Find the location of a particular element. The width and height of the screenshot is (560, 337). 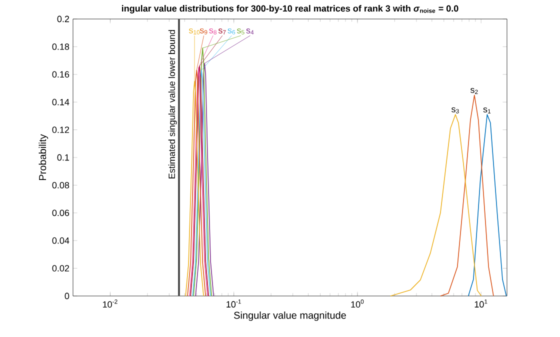

text: s$_{4}$ is located at coordinates (250, 31).